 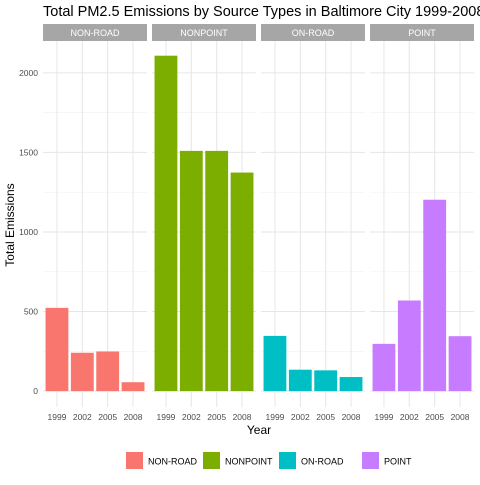 I want to click on y-tick-label: 0, so click(x=35, y=391).